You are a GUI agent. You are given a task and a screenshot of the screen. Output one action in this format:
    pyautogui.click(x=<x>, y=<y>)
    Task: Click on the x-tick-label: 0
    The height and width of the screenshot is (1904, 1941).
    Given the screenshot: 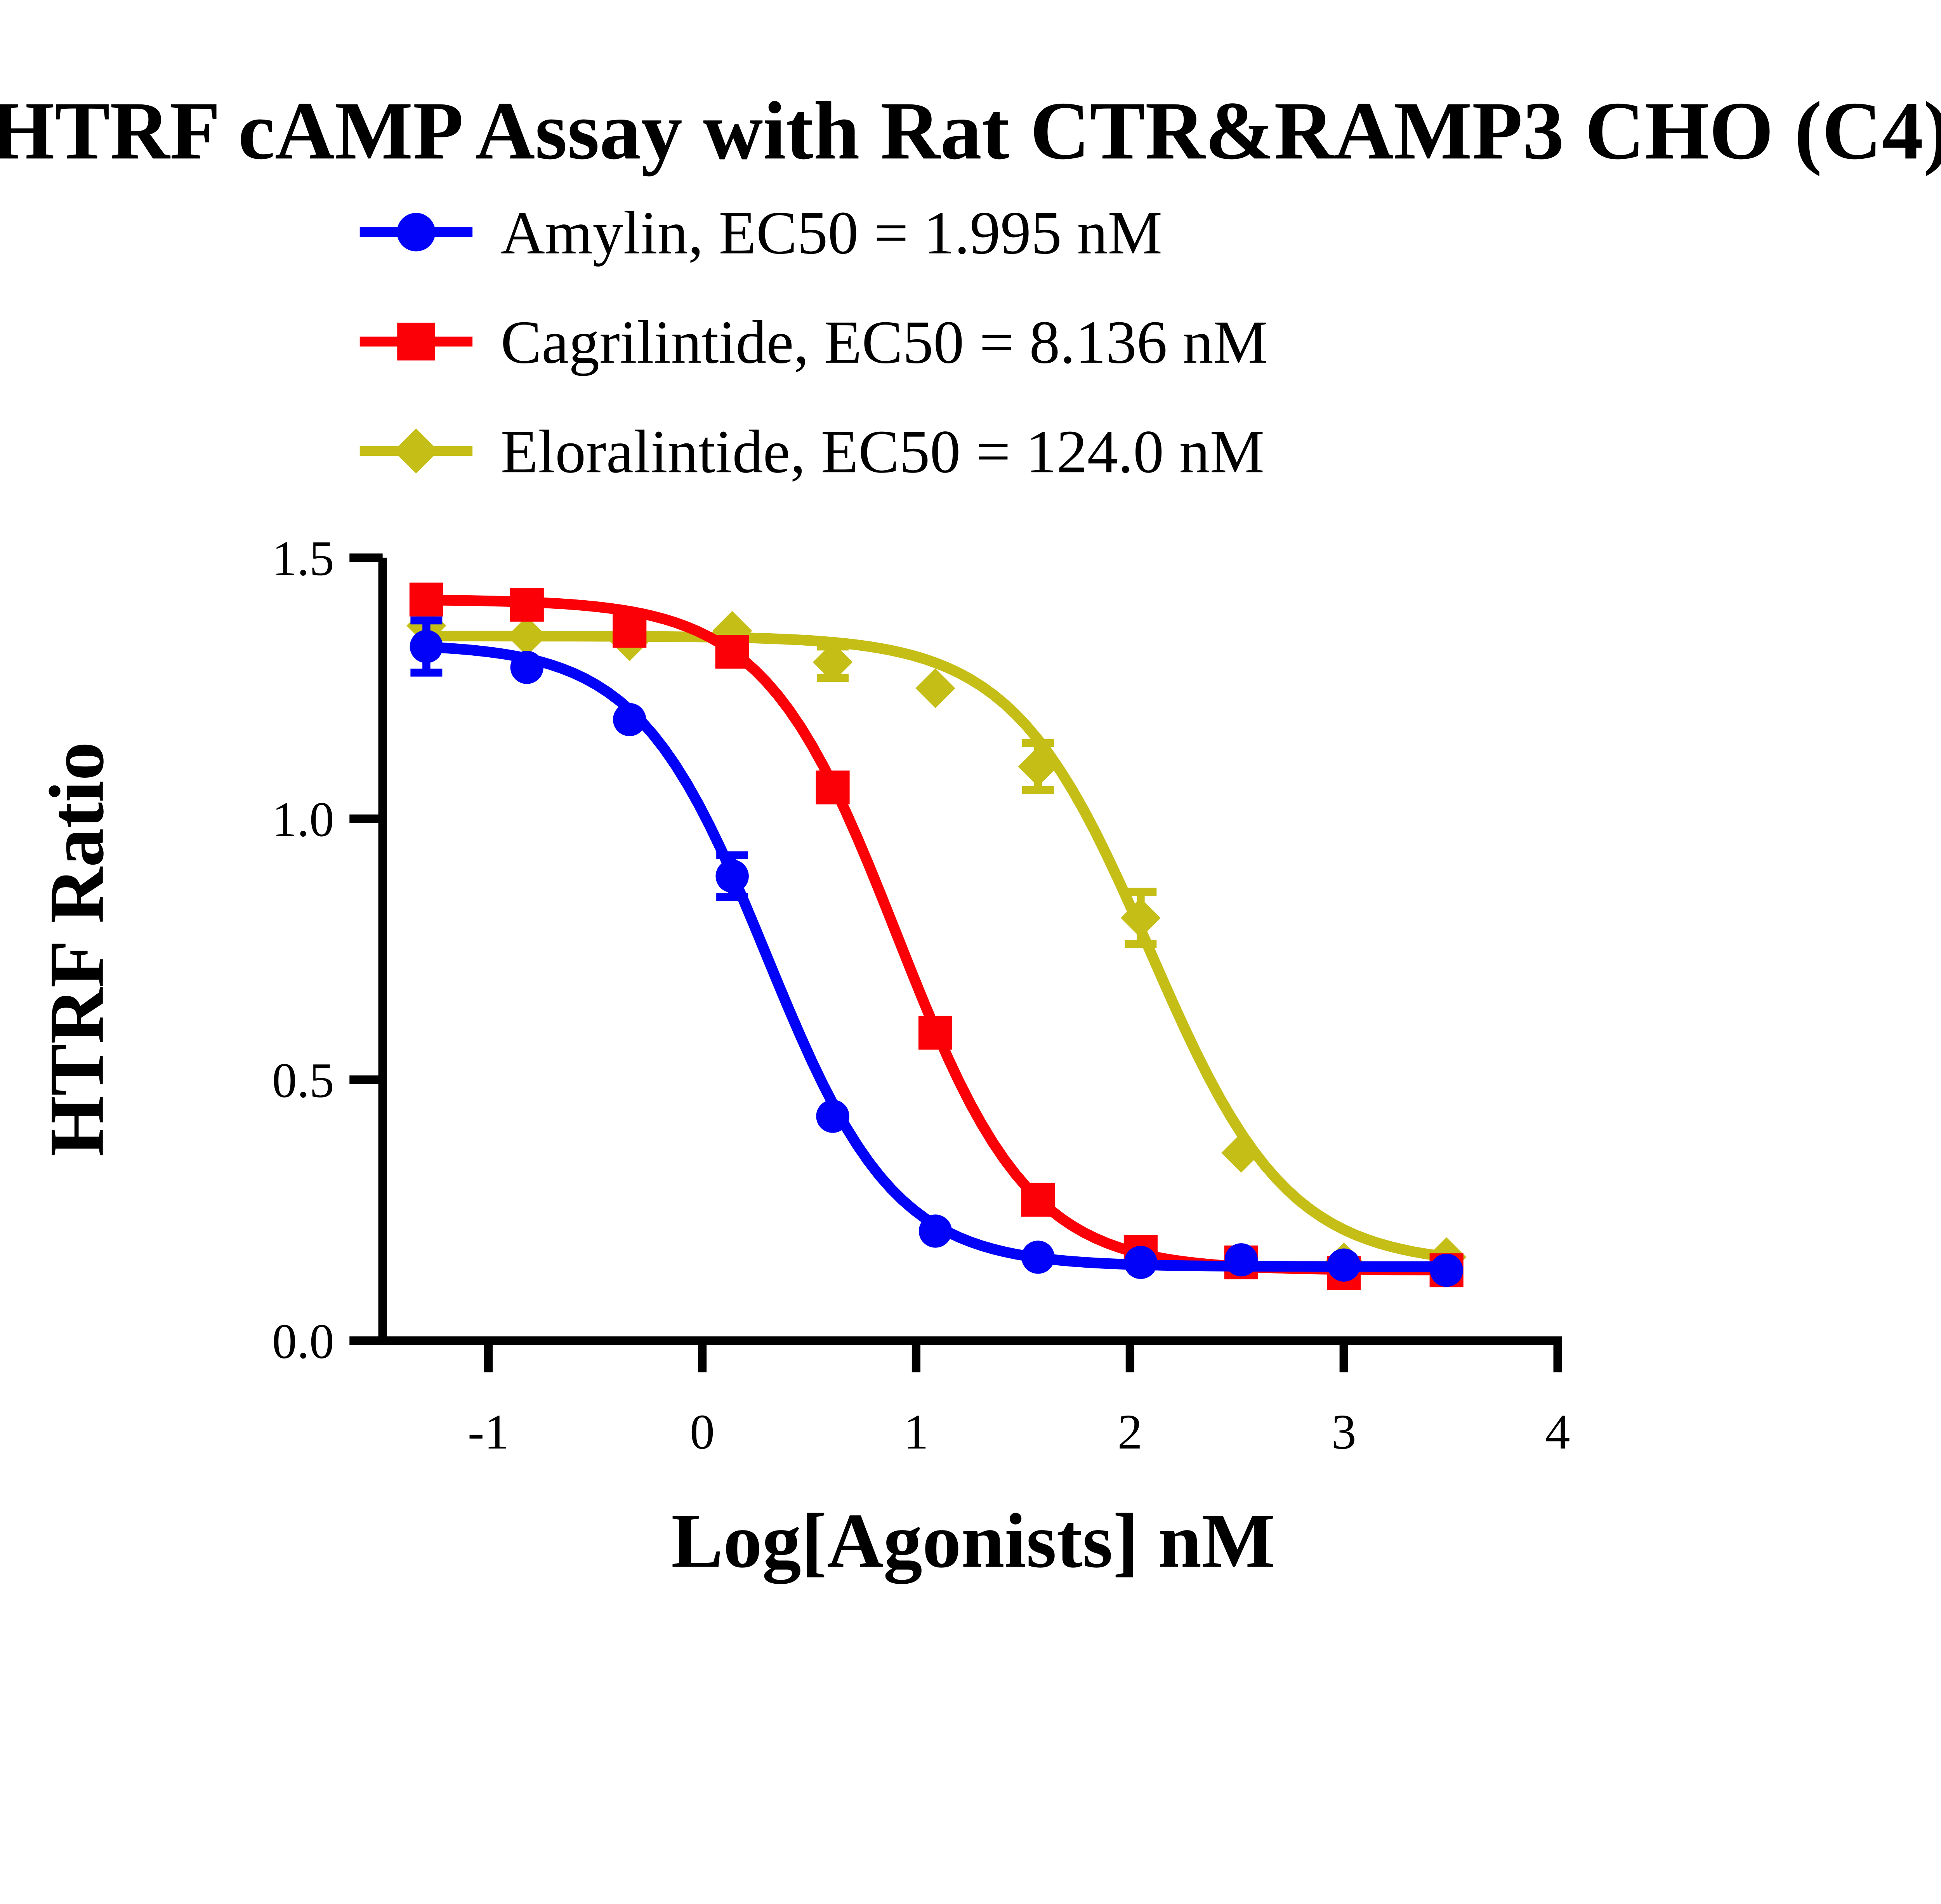 What is the action you would take?
    pyautogui.click(x=702, y=1431)
    